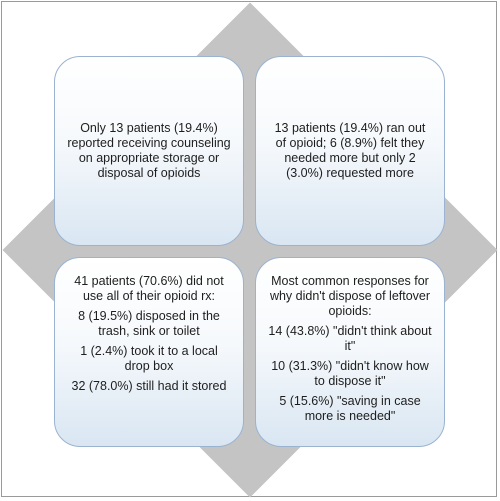 The height and width of the screenshot is (501, 500). What do you see at coordinates (149, 386) in the screenshot?
I see `box-leftover-use-item: 32 (78.0%) still had it stored` at bounding box center [149, 386].